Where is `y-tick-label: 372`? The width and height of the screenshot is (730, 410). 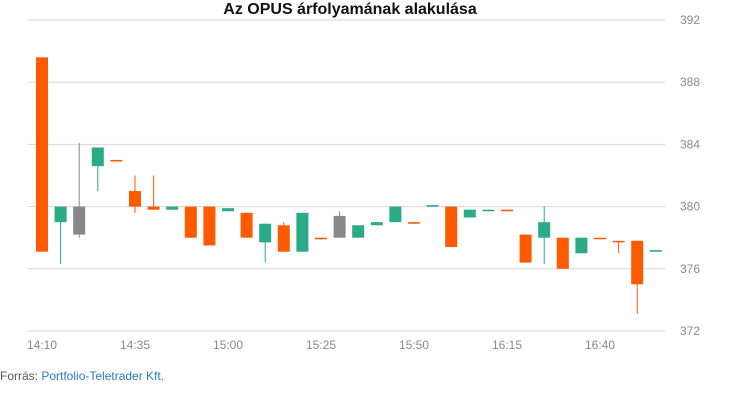
y-tick-label: 372 is located at coordinates (690, 331).